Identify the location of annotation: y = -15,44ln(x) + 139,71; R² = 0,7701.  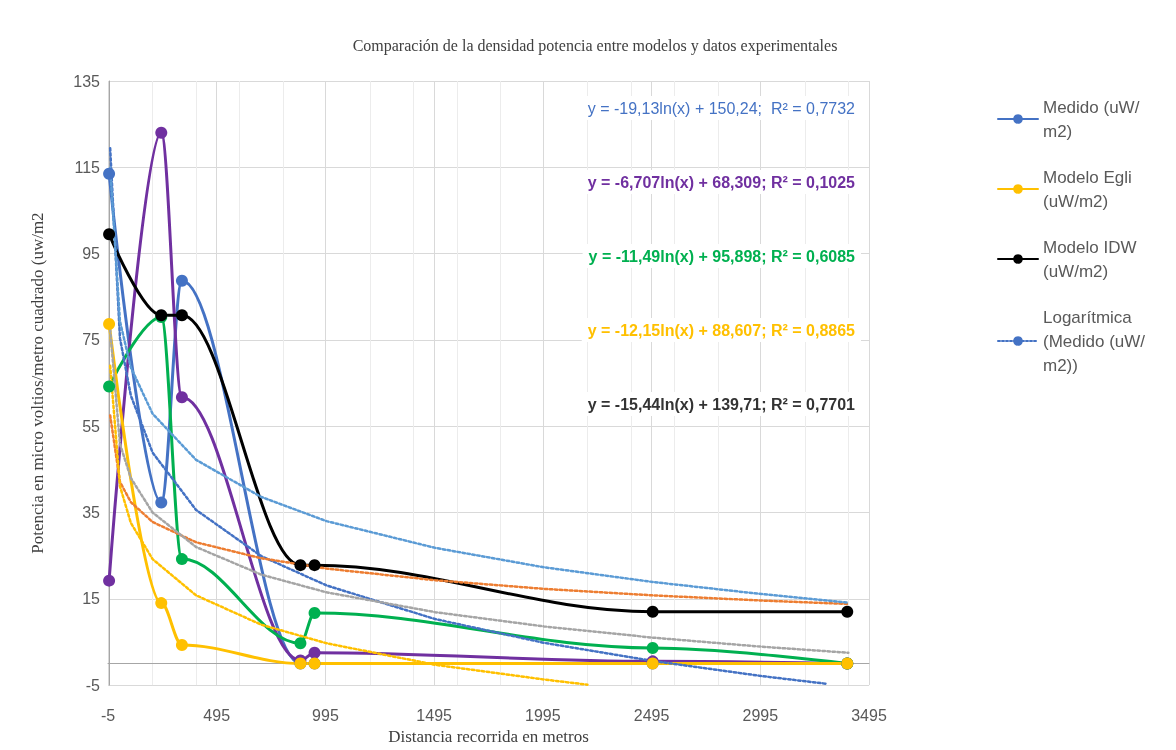
(721, 404).